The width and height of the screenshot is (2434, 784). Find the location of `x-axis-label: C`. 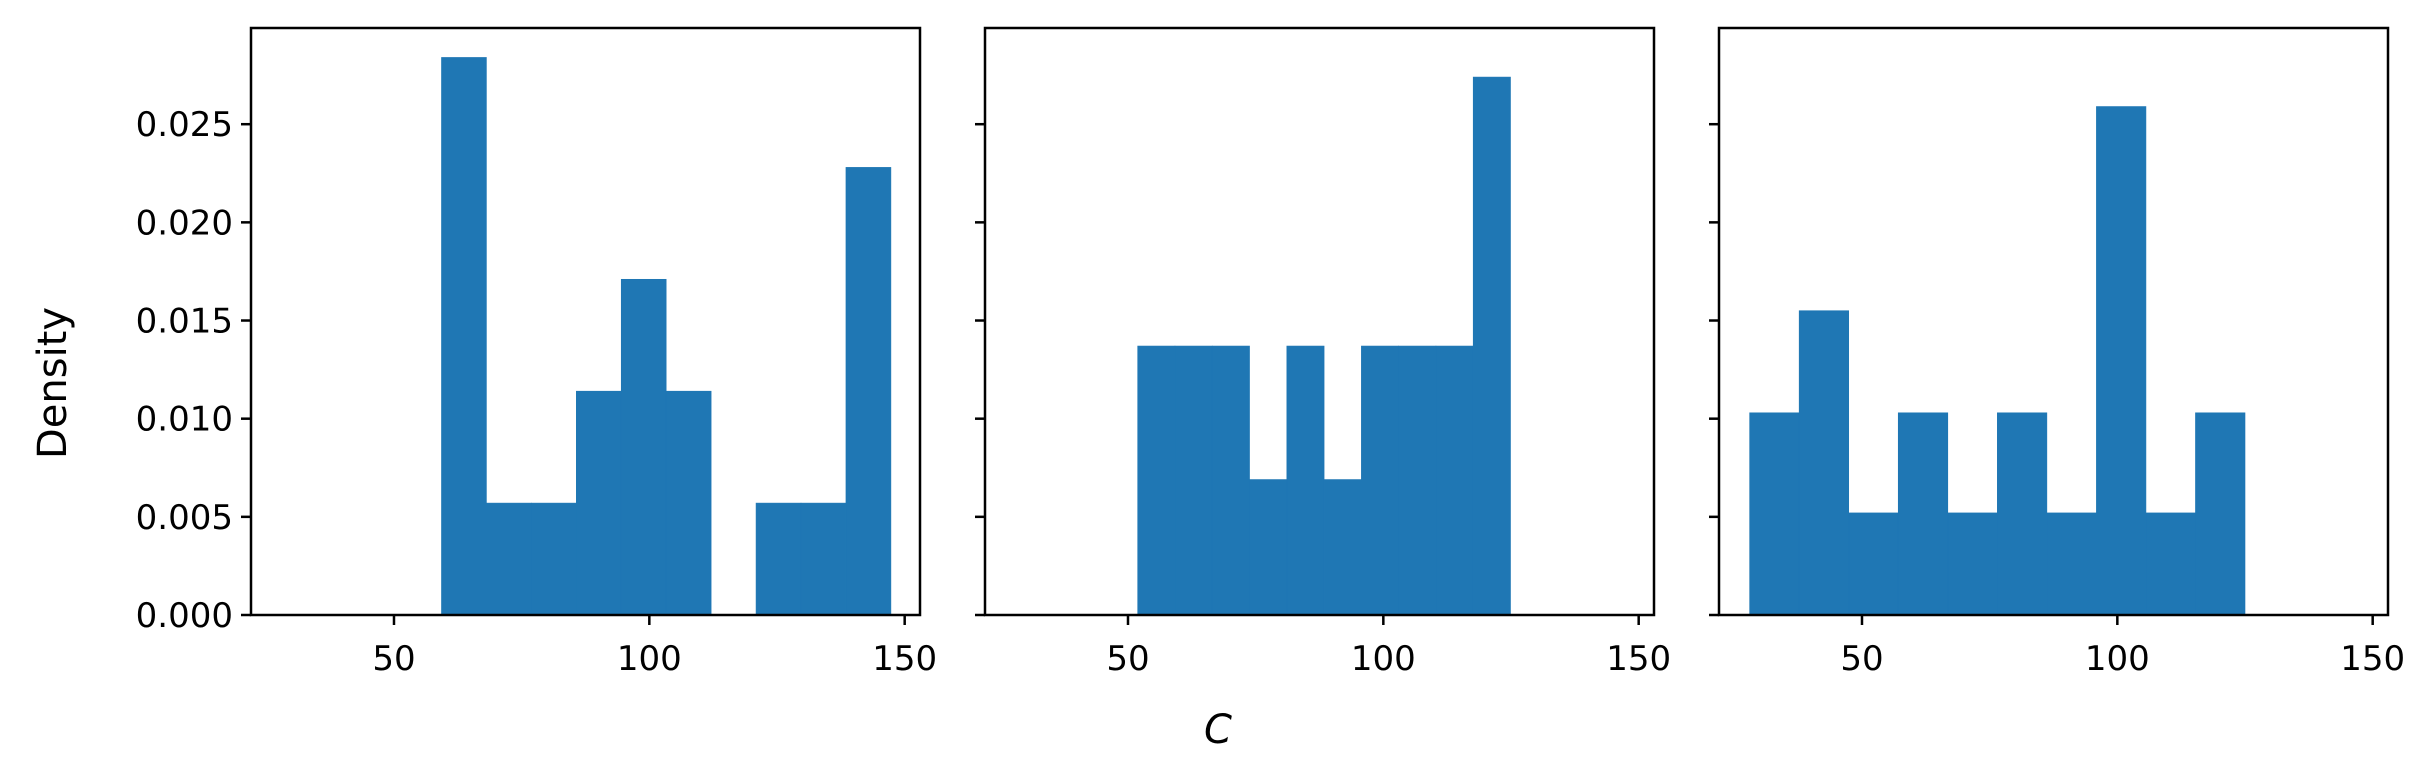

x-axis-label: C is located at coordinates (1218, 730).